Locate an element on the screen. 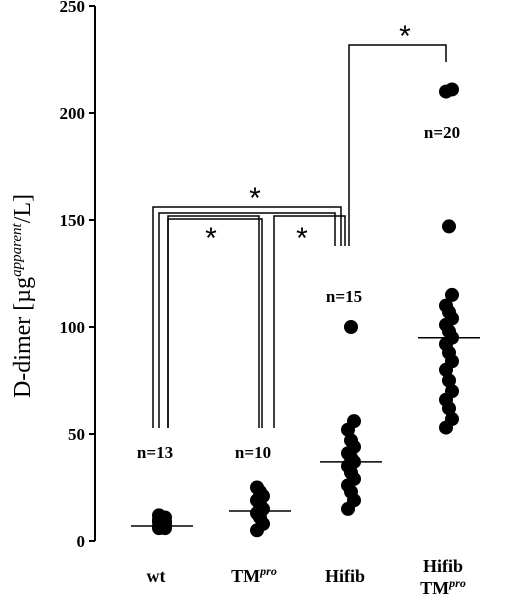  category-label-line2: TMpro is located at coordinates (443, 587).